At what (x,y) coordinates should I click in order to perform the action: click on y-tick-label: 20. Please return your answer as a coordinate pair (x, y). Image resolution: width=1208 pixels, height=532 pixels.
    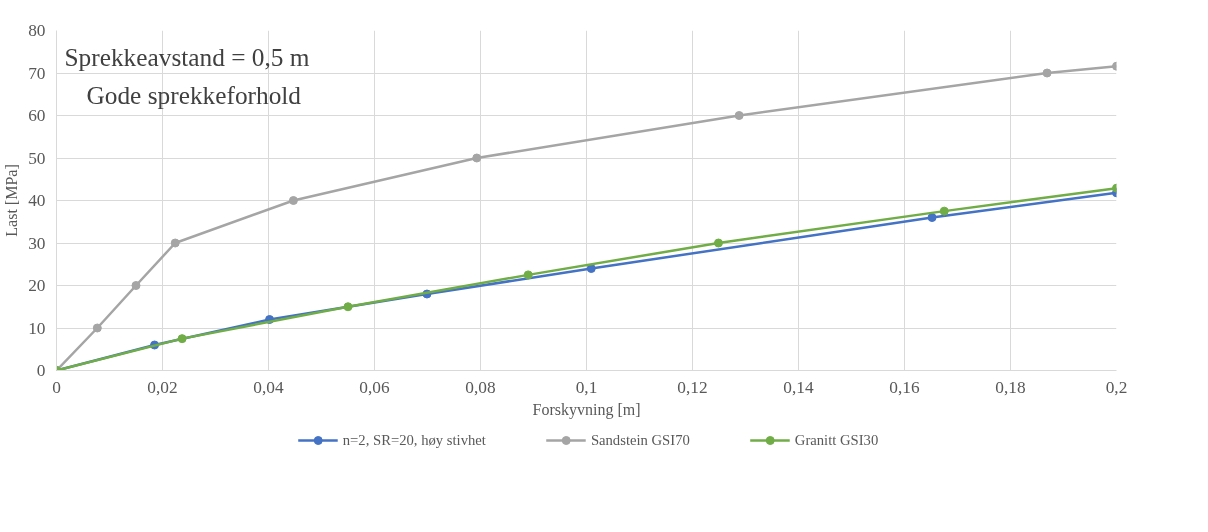
    Looking at the image, I should click on (37, 285).